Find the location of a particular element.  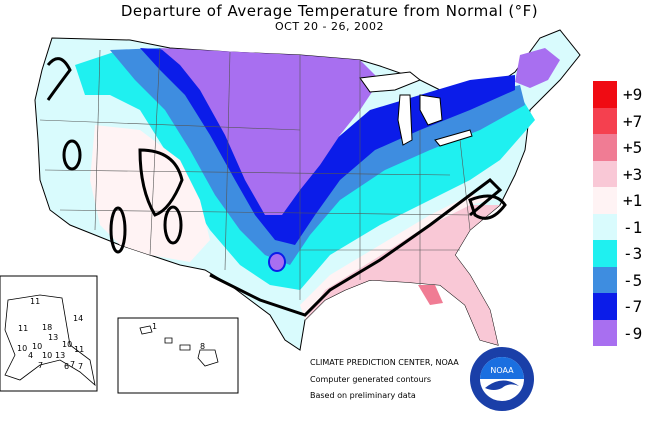

legend-item: -3 is located at coordinates (625, 253).